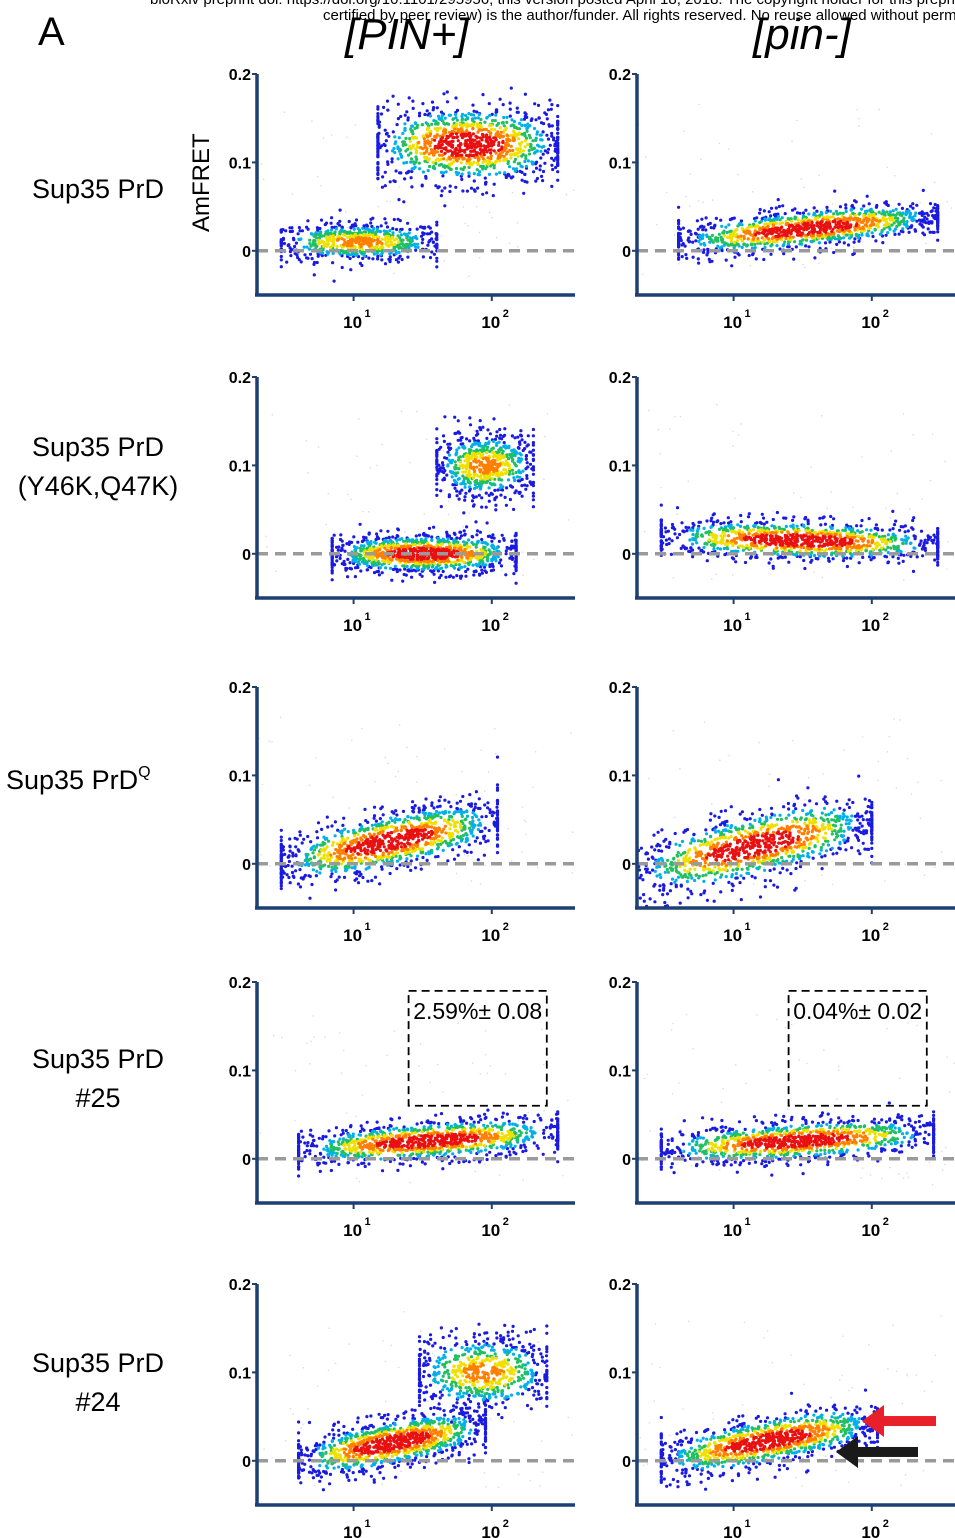  I want to click on y-tick-label: 0.2, so click(620, 75).